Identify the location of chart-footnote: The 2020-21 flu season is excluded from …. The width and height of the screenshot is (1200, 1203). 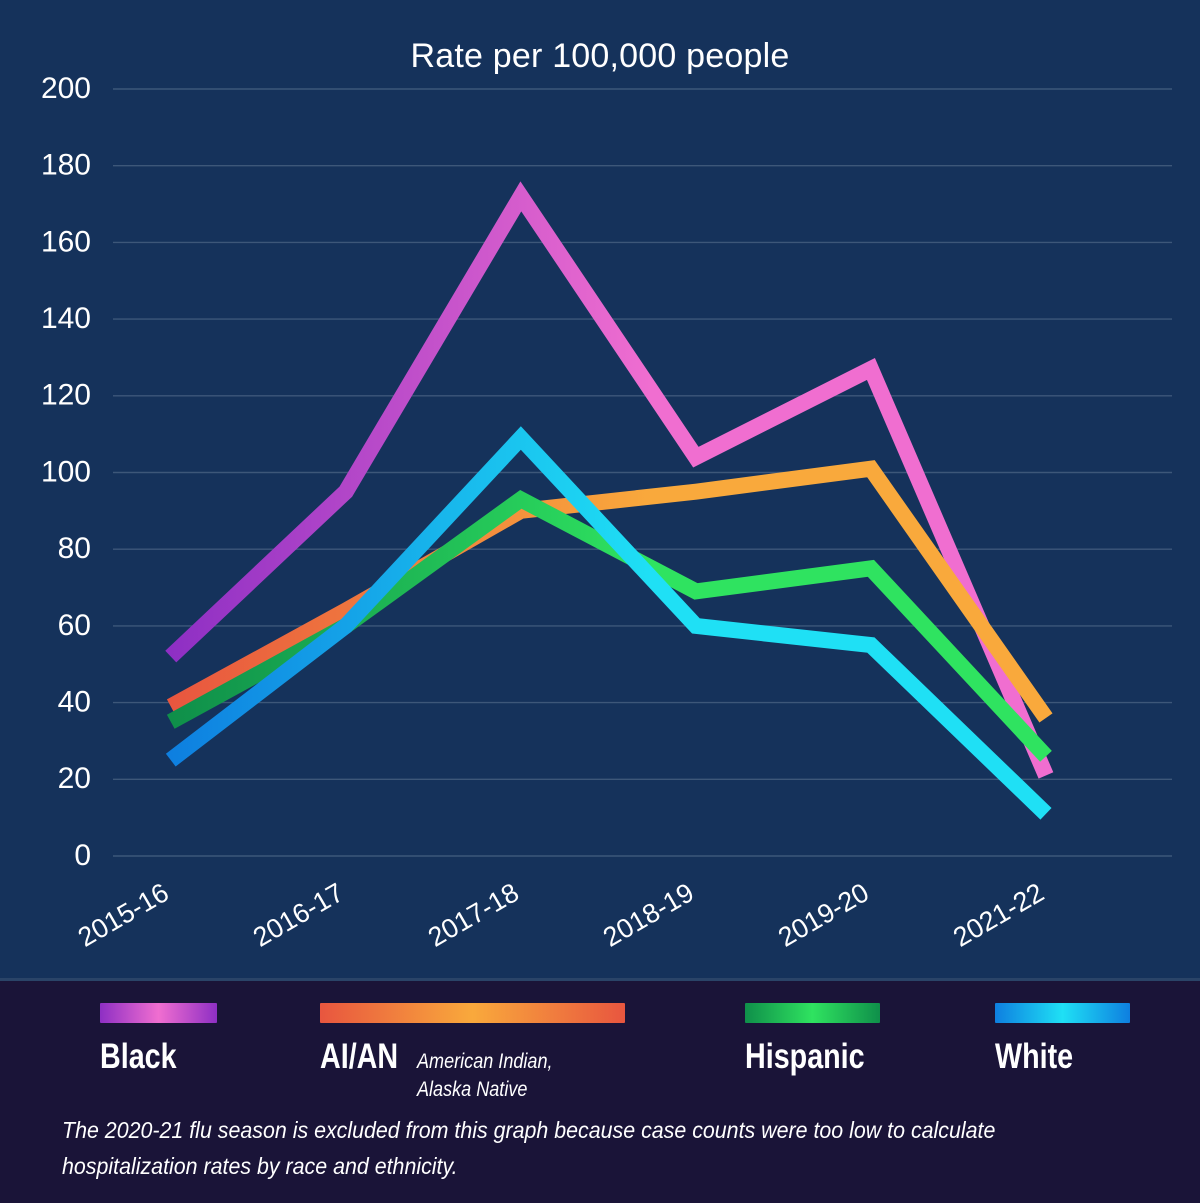
(529, 1148).